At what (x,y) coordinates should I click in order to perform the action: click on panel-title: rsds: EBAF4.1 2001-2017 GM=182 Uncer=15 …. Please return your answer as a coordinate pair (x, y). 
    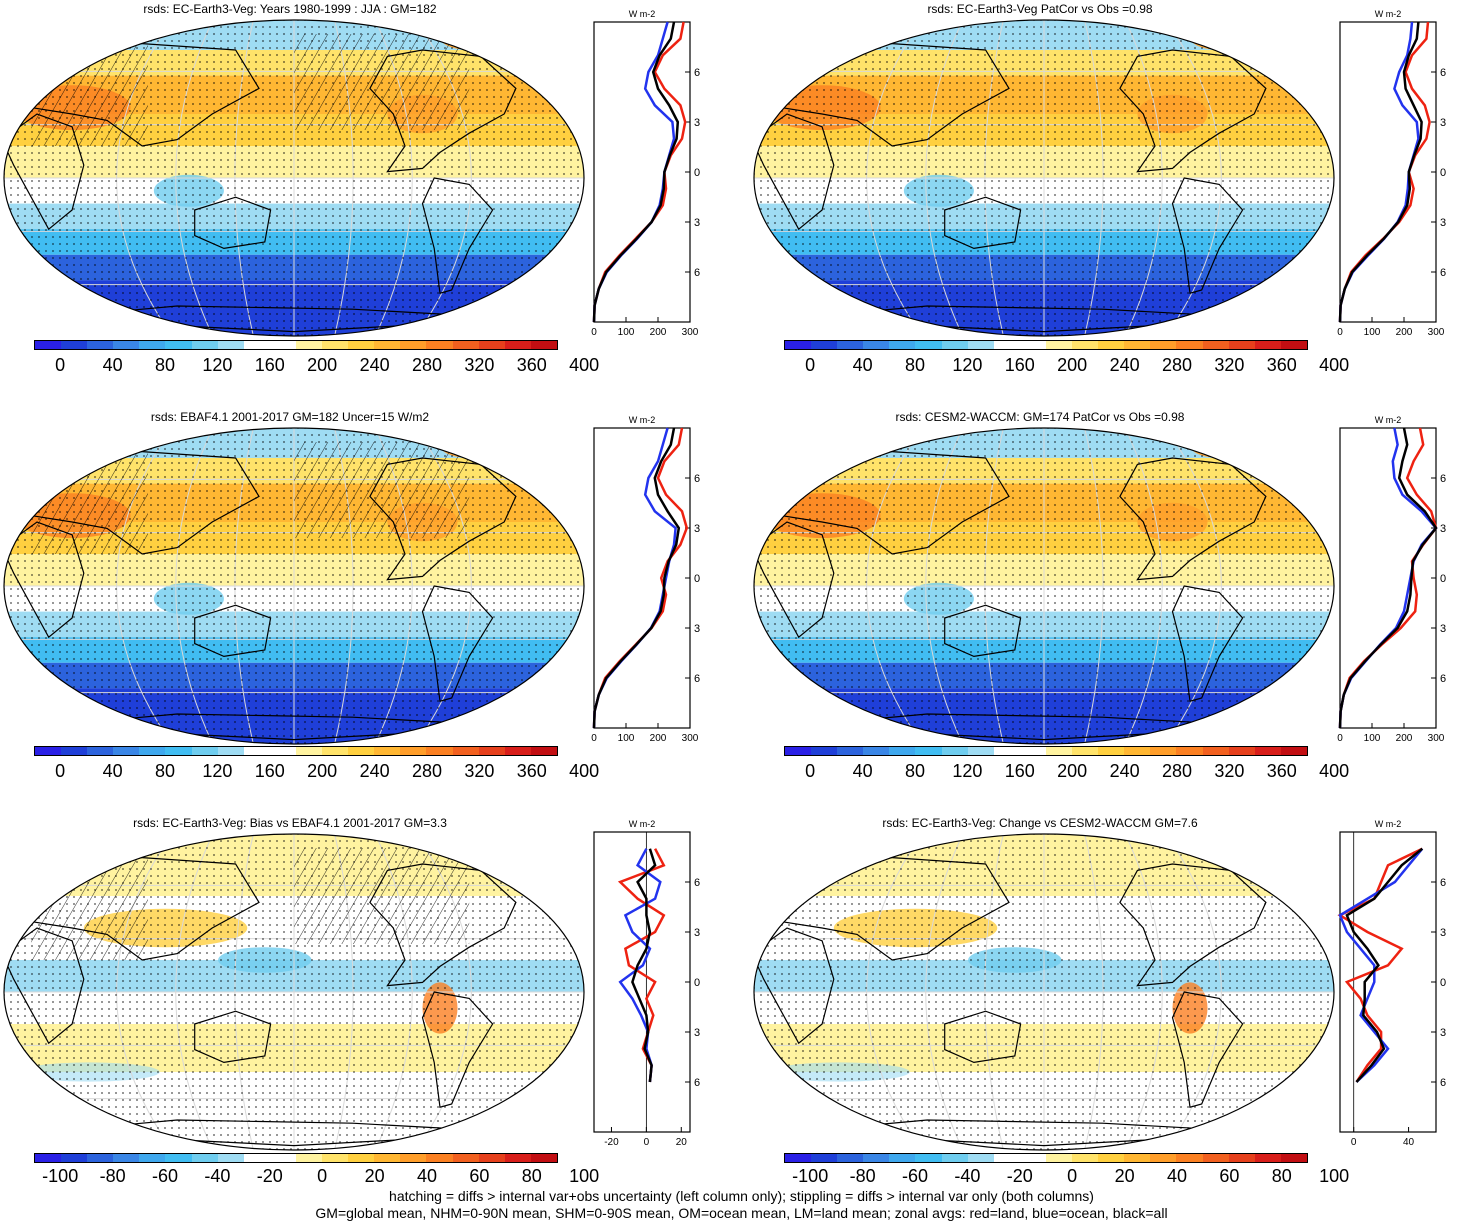
    Looking at the image, I should click on (290, 417).